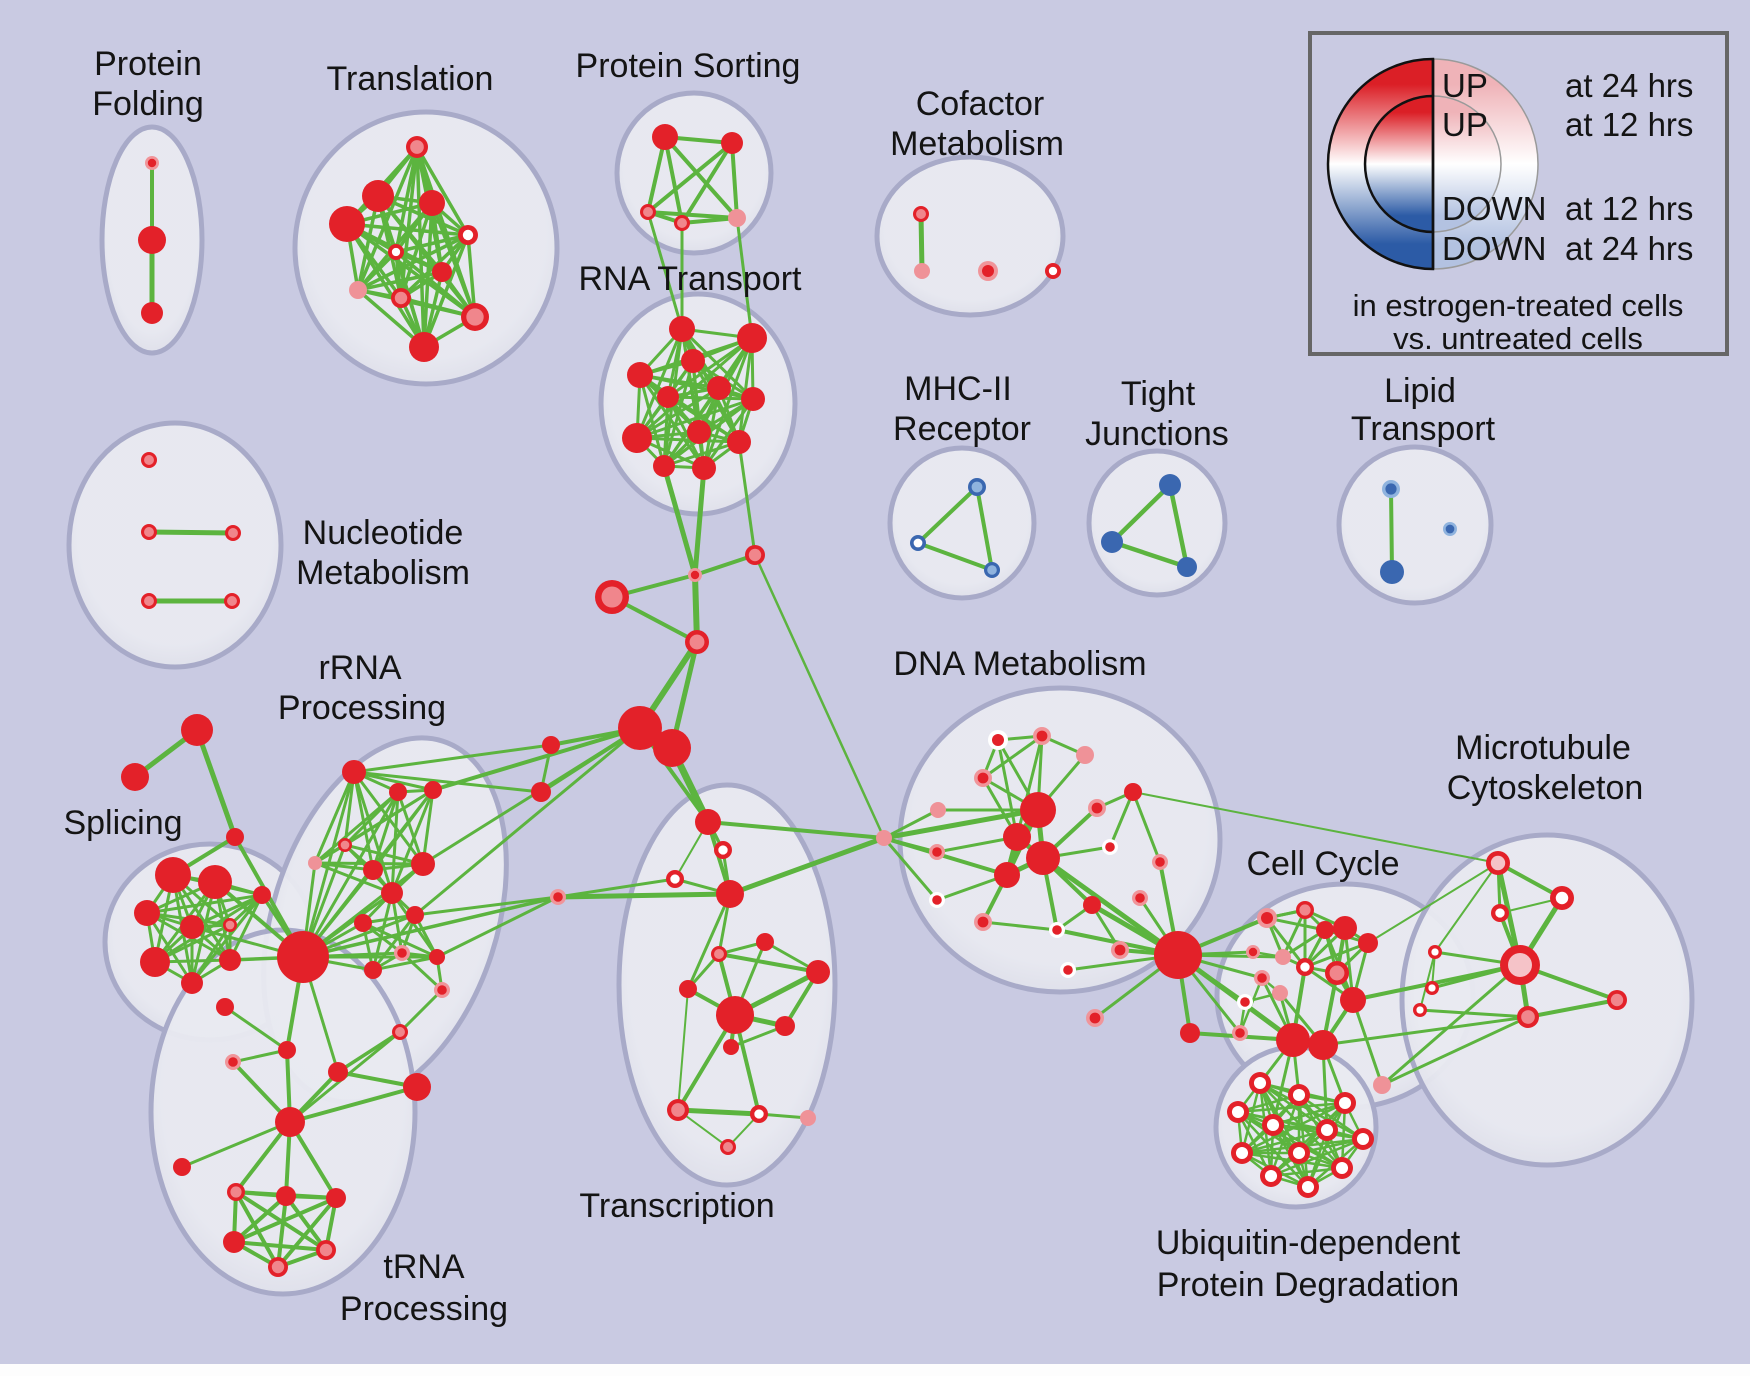 Image resolution: width=1750 pixels, height=1376 pixels. Describe the element at coordinates (737, 218) in the screenshot. I see `node-s5` at that location.